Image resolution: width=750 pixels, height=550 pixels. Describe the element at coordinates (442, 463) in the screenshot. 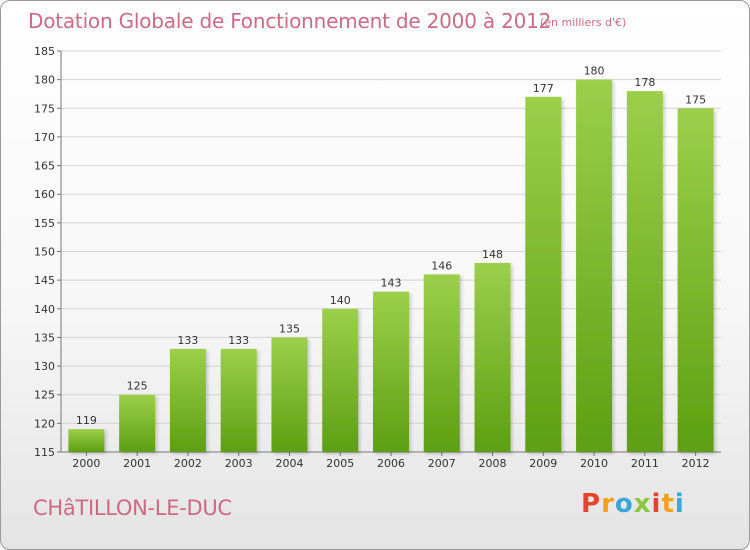

I see `x-tick-label: 2007` at that location.